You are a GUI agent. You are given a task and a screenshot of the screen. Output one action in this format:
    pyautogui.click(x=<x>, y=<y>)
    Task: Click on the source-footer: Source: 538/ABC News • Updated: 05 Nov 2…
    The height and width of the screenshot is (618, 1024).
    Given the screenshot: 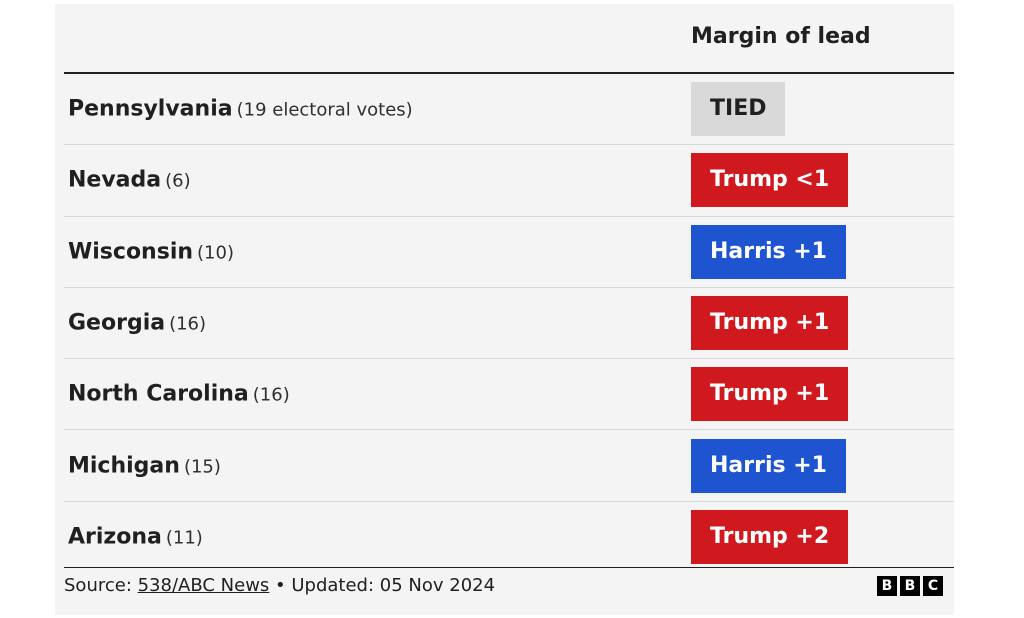 What is the action you would take?
    pyautogui.click(x=279, y=585)
    